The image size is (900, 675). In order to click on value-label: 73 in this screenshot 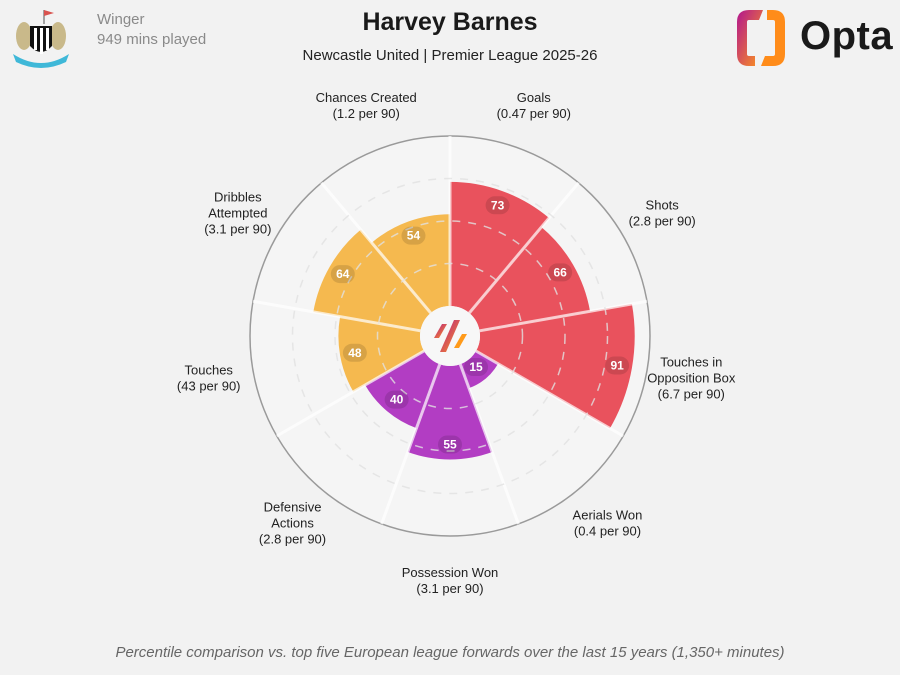, I will do `click(498, 205)`.